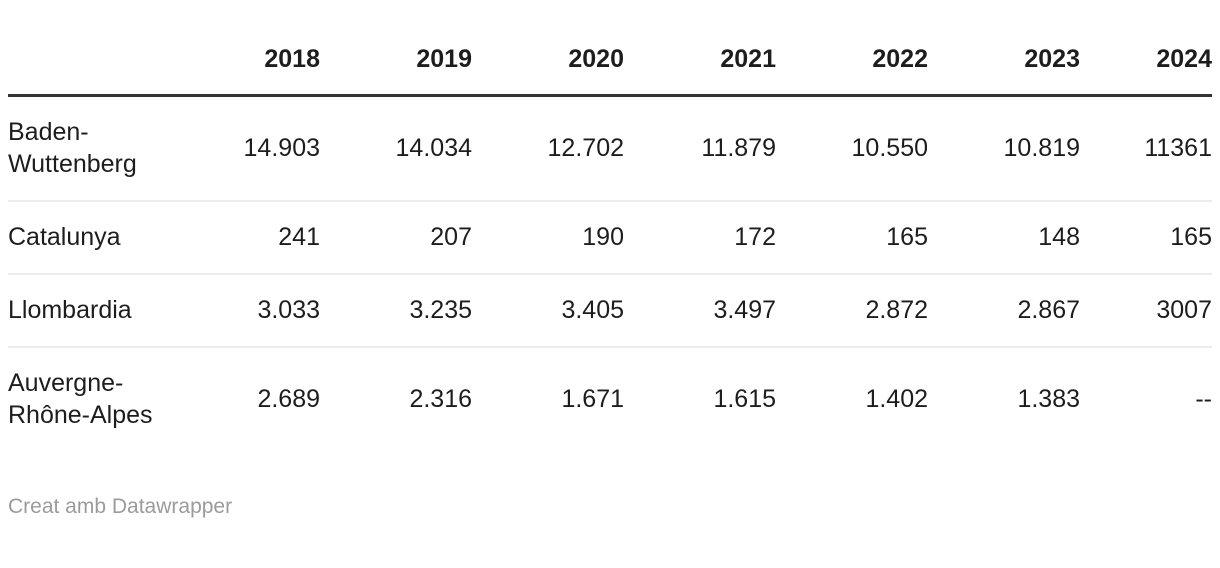 This screenshot has height=568, width=1220. Describe the element at coordinates (70, 310) in the screenshot. I see `row-label: Llombardia` at that location.